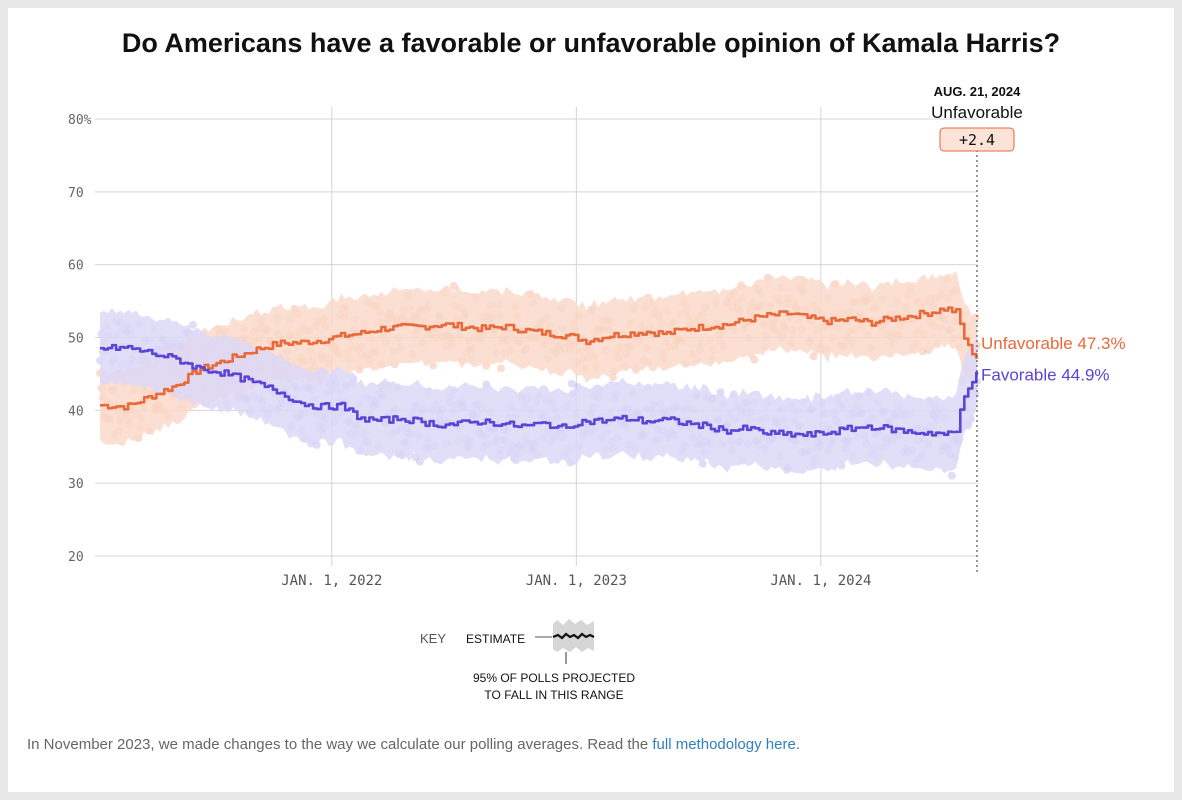 This screenshot has width=1182, height=800. Describe the element at coordinates (573, 636) in the screenshot. I see `key-estimate-line` at that location.